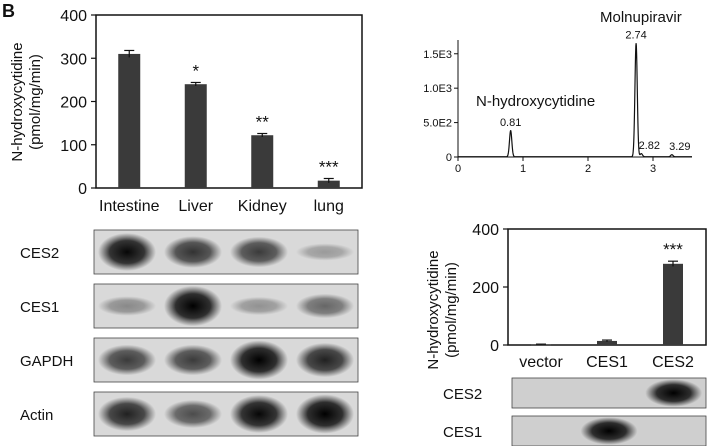 The image size is (714, 446). I want to click on category-label: vector, so click(541, 362).